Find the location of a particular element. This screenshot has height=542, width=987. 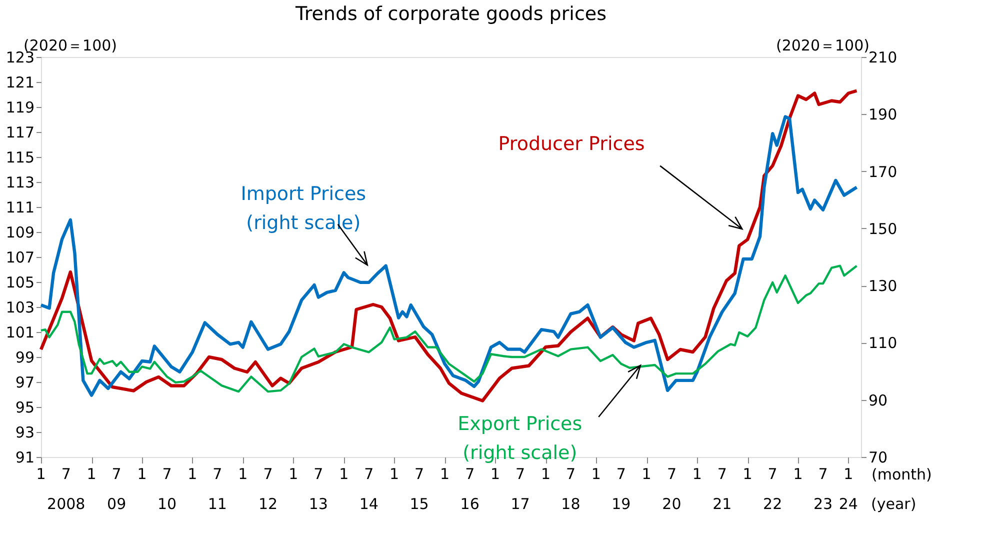

x2-tick-label: 22 is located at coordinates (772, 504).